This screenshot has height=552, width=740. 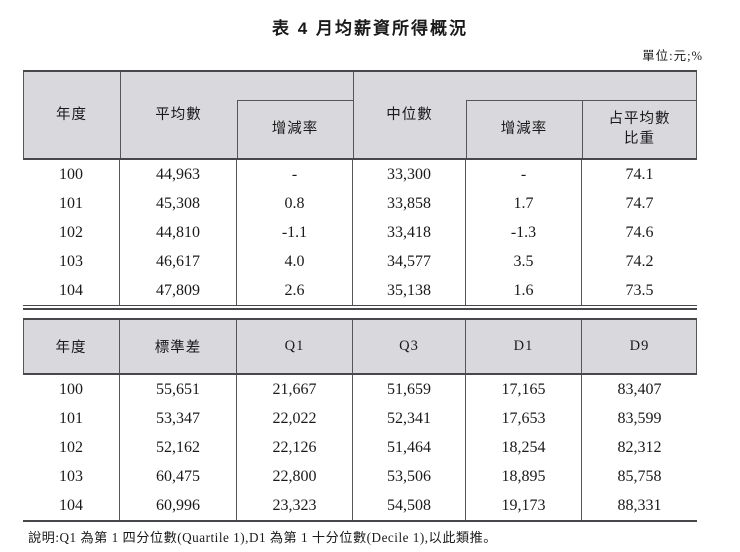 I want to click on summary-table-header: 年度 平均數 增減率 中位數 增減率 占平均數 比重, so click(x=360, y=115).